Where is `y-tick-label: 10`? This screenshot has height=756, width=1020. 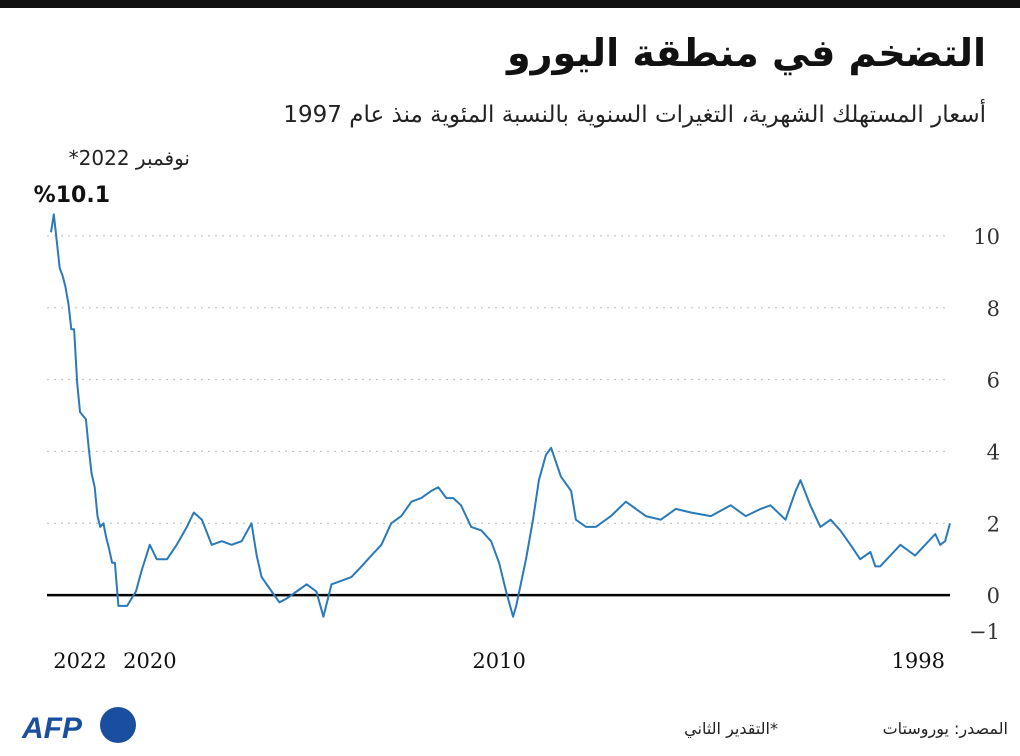 y-tick-label: 10 is located at coordinates (986, 237).